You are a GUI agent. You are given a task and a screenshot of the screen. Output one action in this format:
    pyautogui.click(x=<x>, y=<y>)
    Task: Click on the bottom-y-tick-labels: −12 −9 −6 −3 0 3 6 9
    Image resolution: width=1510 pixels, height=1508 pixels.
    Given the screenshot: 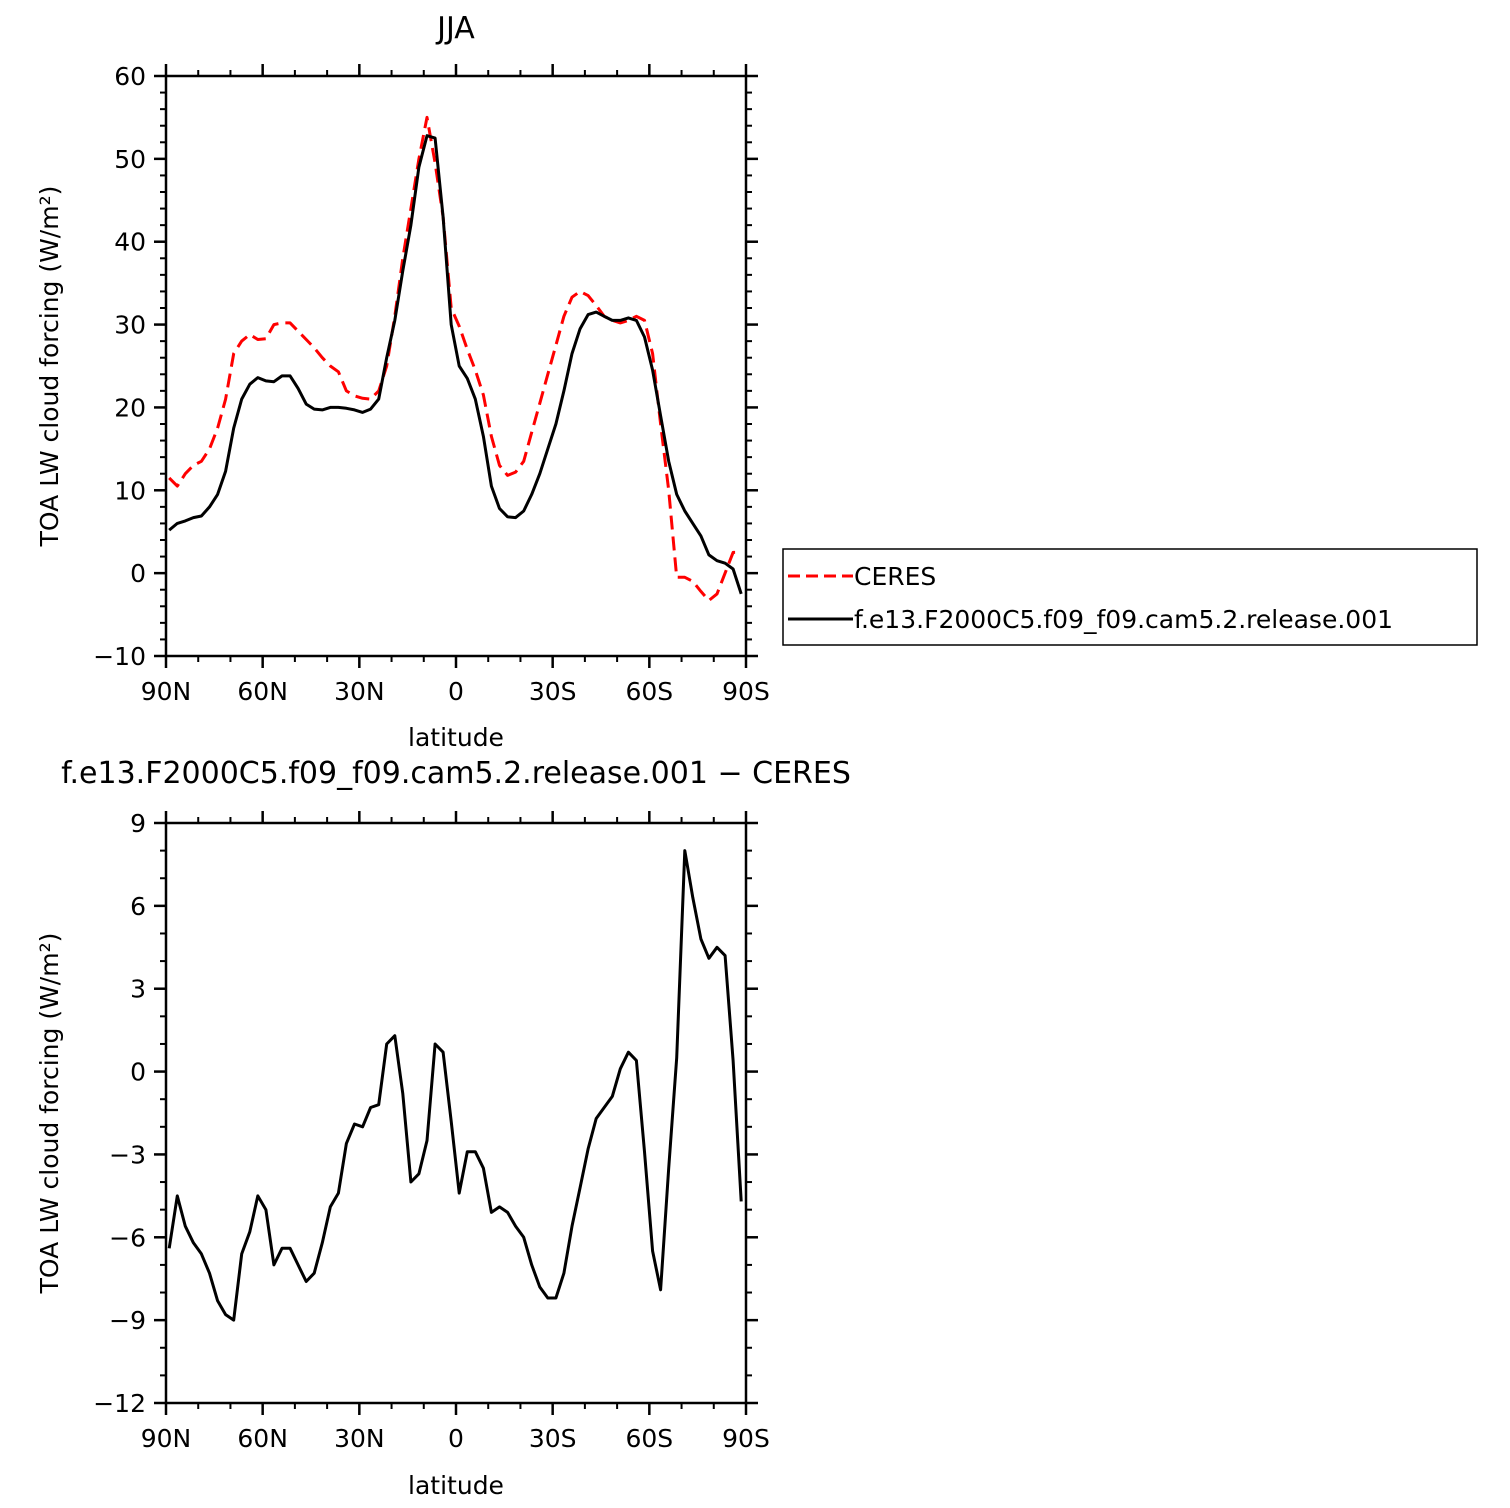 What is the action you would take?
    pyautogui.click(x=119, y=1113)
    